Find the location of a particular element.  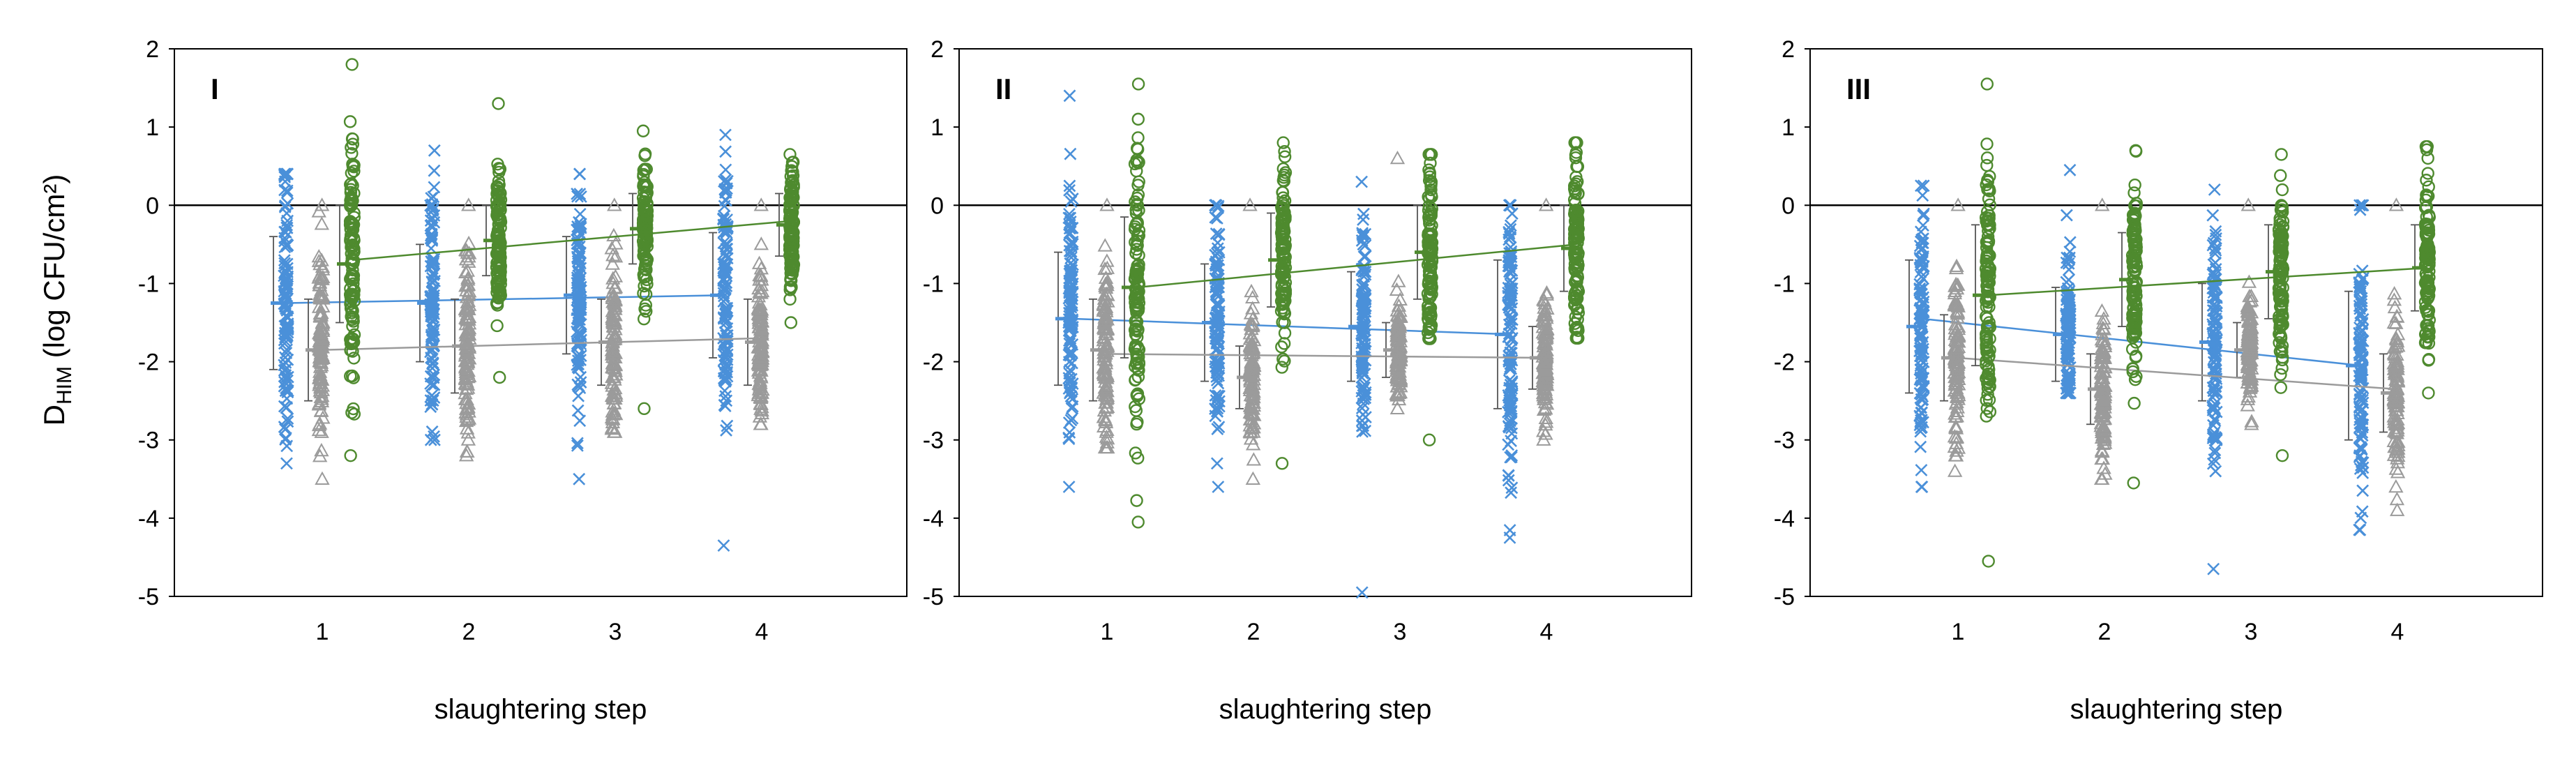

x-tick-label: 3 is located at coordinates (1400, 632).